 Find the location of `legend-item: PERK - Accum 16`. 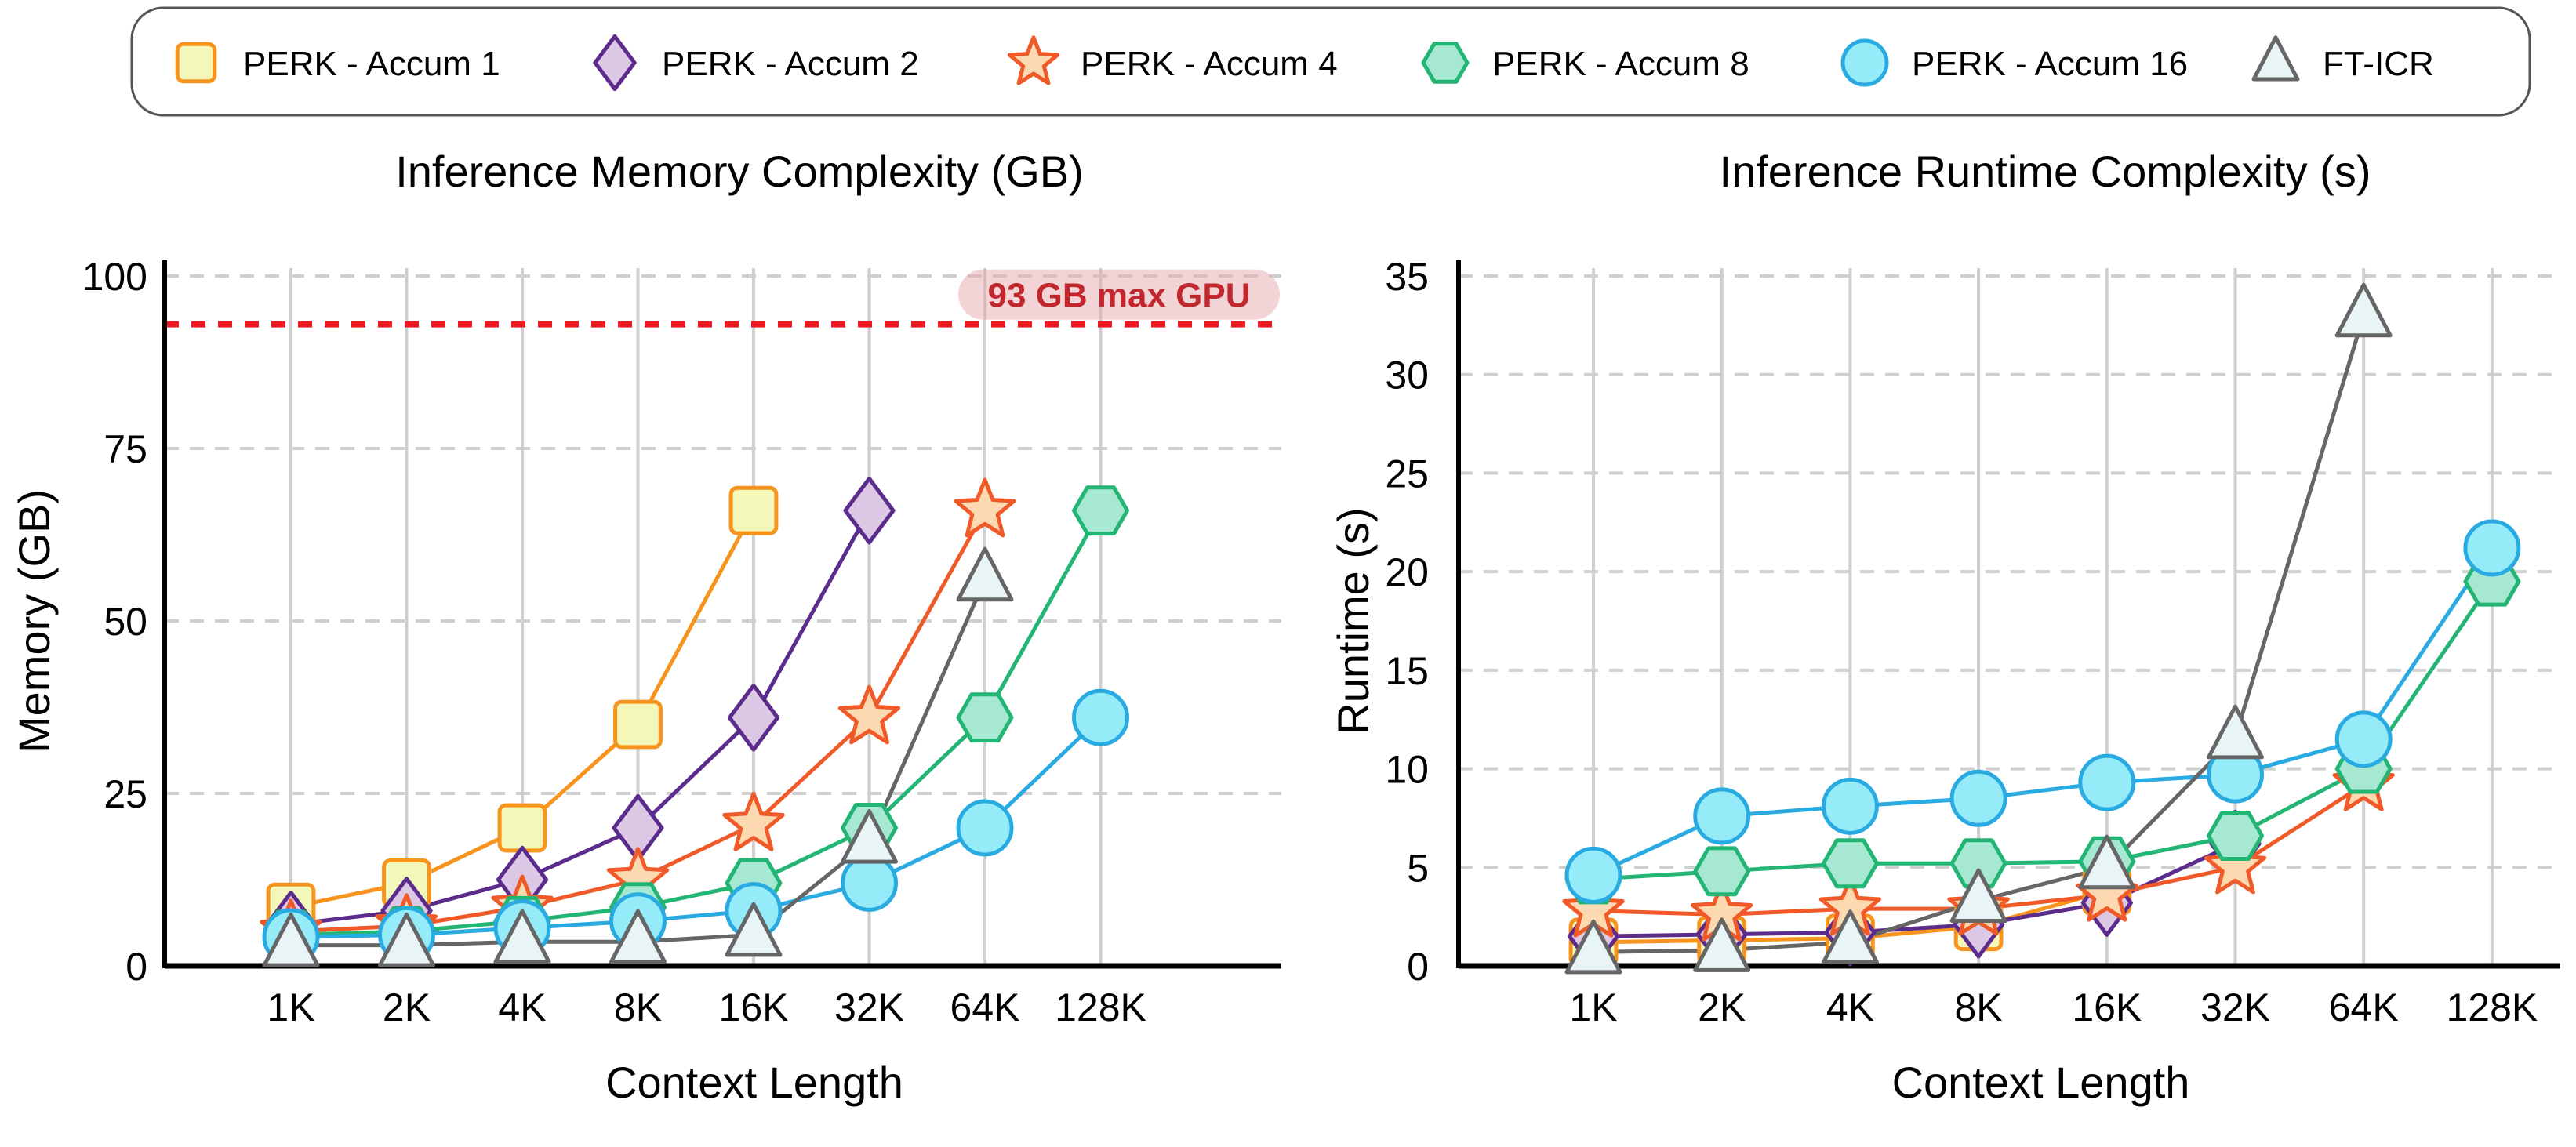

legend-item: PERK - Accum 16 is located at coordinates (2014, 62).